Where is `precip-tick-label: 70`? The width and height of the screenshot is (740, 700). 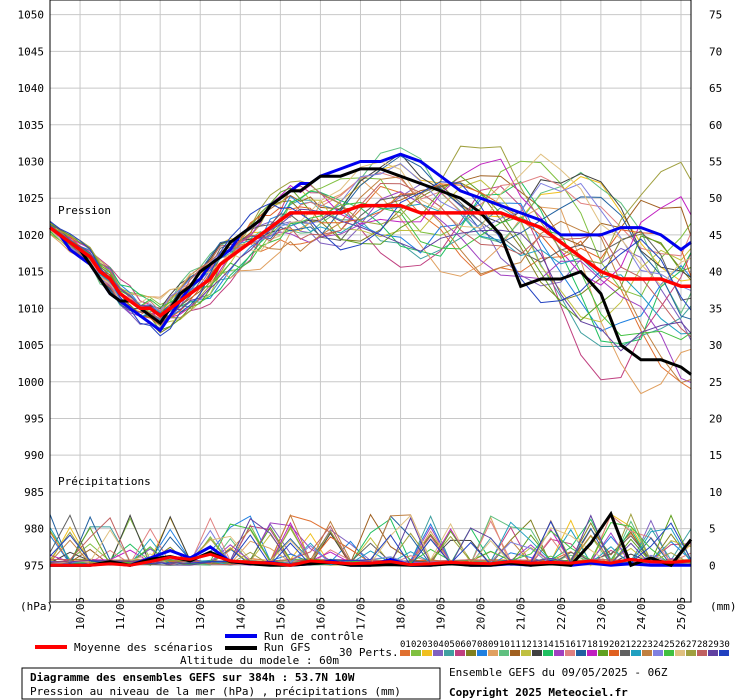
precip-tick-label: 70 is located at coordinates (715, 51).